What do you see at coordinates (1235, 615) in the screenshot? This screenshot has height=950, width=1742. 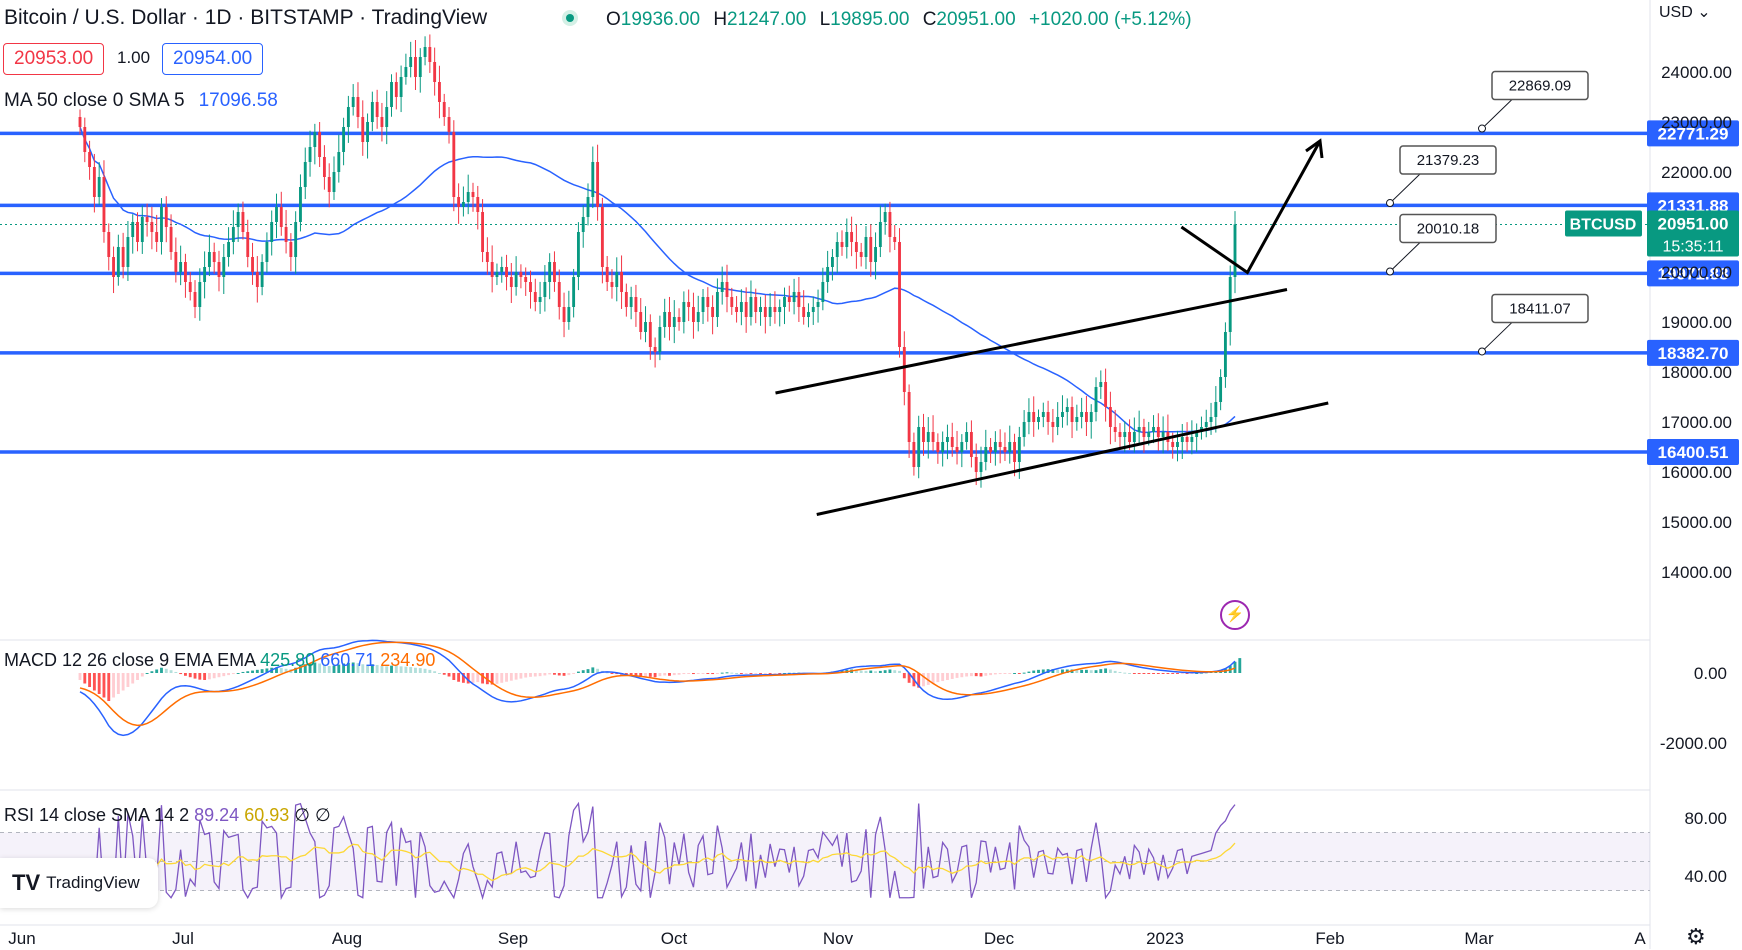 I see `lightning-icon: ⚡` at bounding box center [1235, 615].